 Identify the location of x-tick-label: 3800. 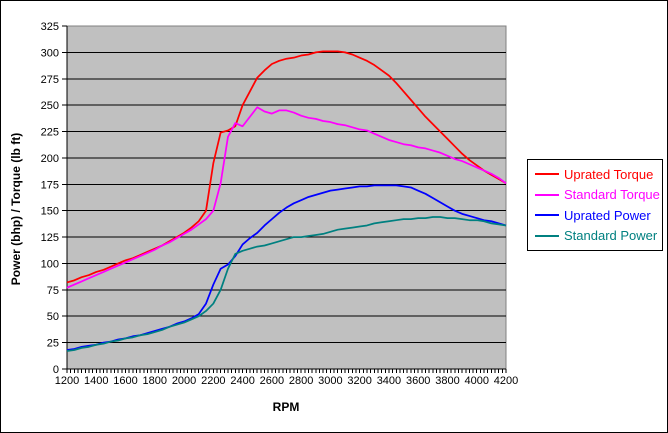
(447, 381).